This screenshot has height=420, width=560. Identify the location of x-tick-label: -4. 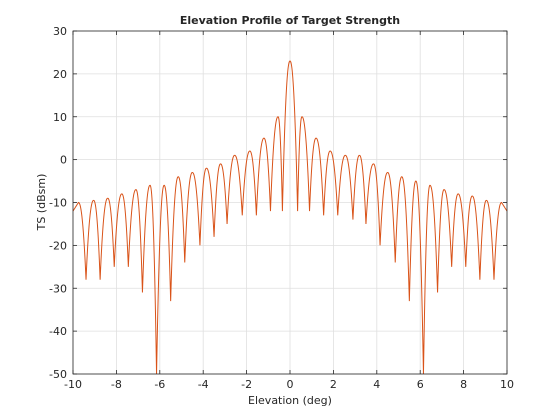
(203, 384).